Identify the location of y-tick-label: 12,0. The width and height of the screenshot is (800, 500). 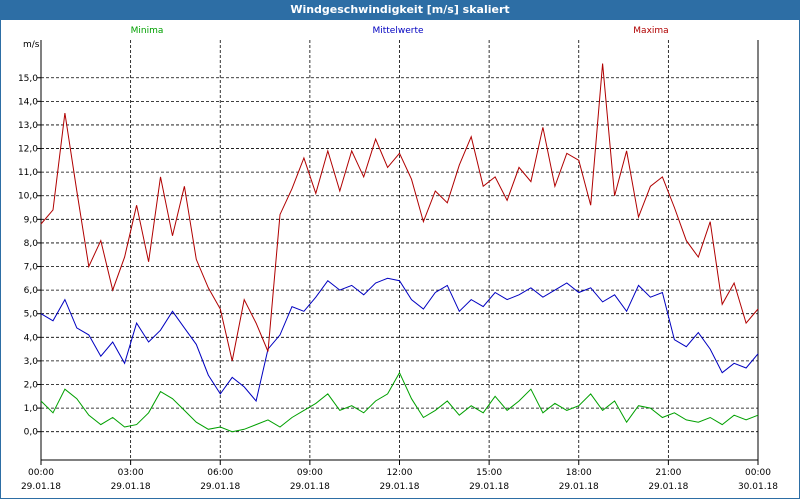
(28, 150).